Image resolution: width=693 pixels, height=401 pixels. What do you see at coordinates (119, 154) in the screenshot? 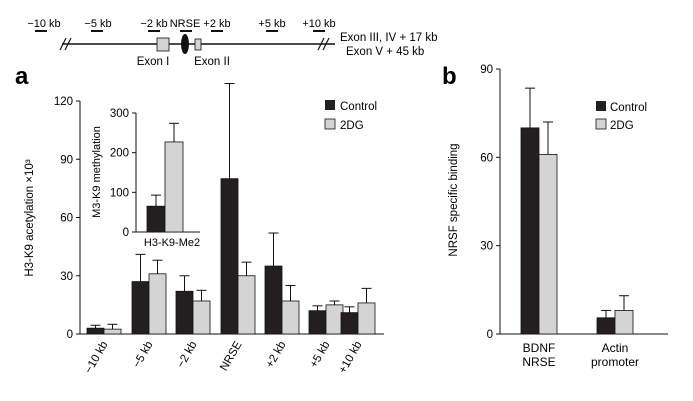
I see `inset-ytick-label-2: 200` at bounding box center [119, 154].